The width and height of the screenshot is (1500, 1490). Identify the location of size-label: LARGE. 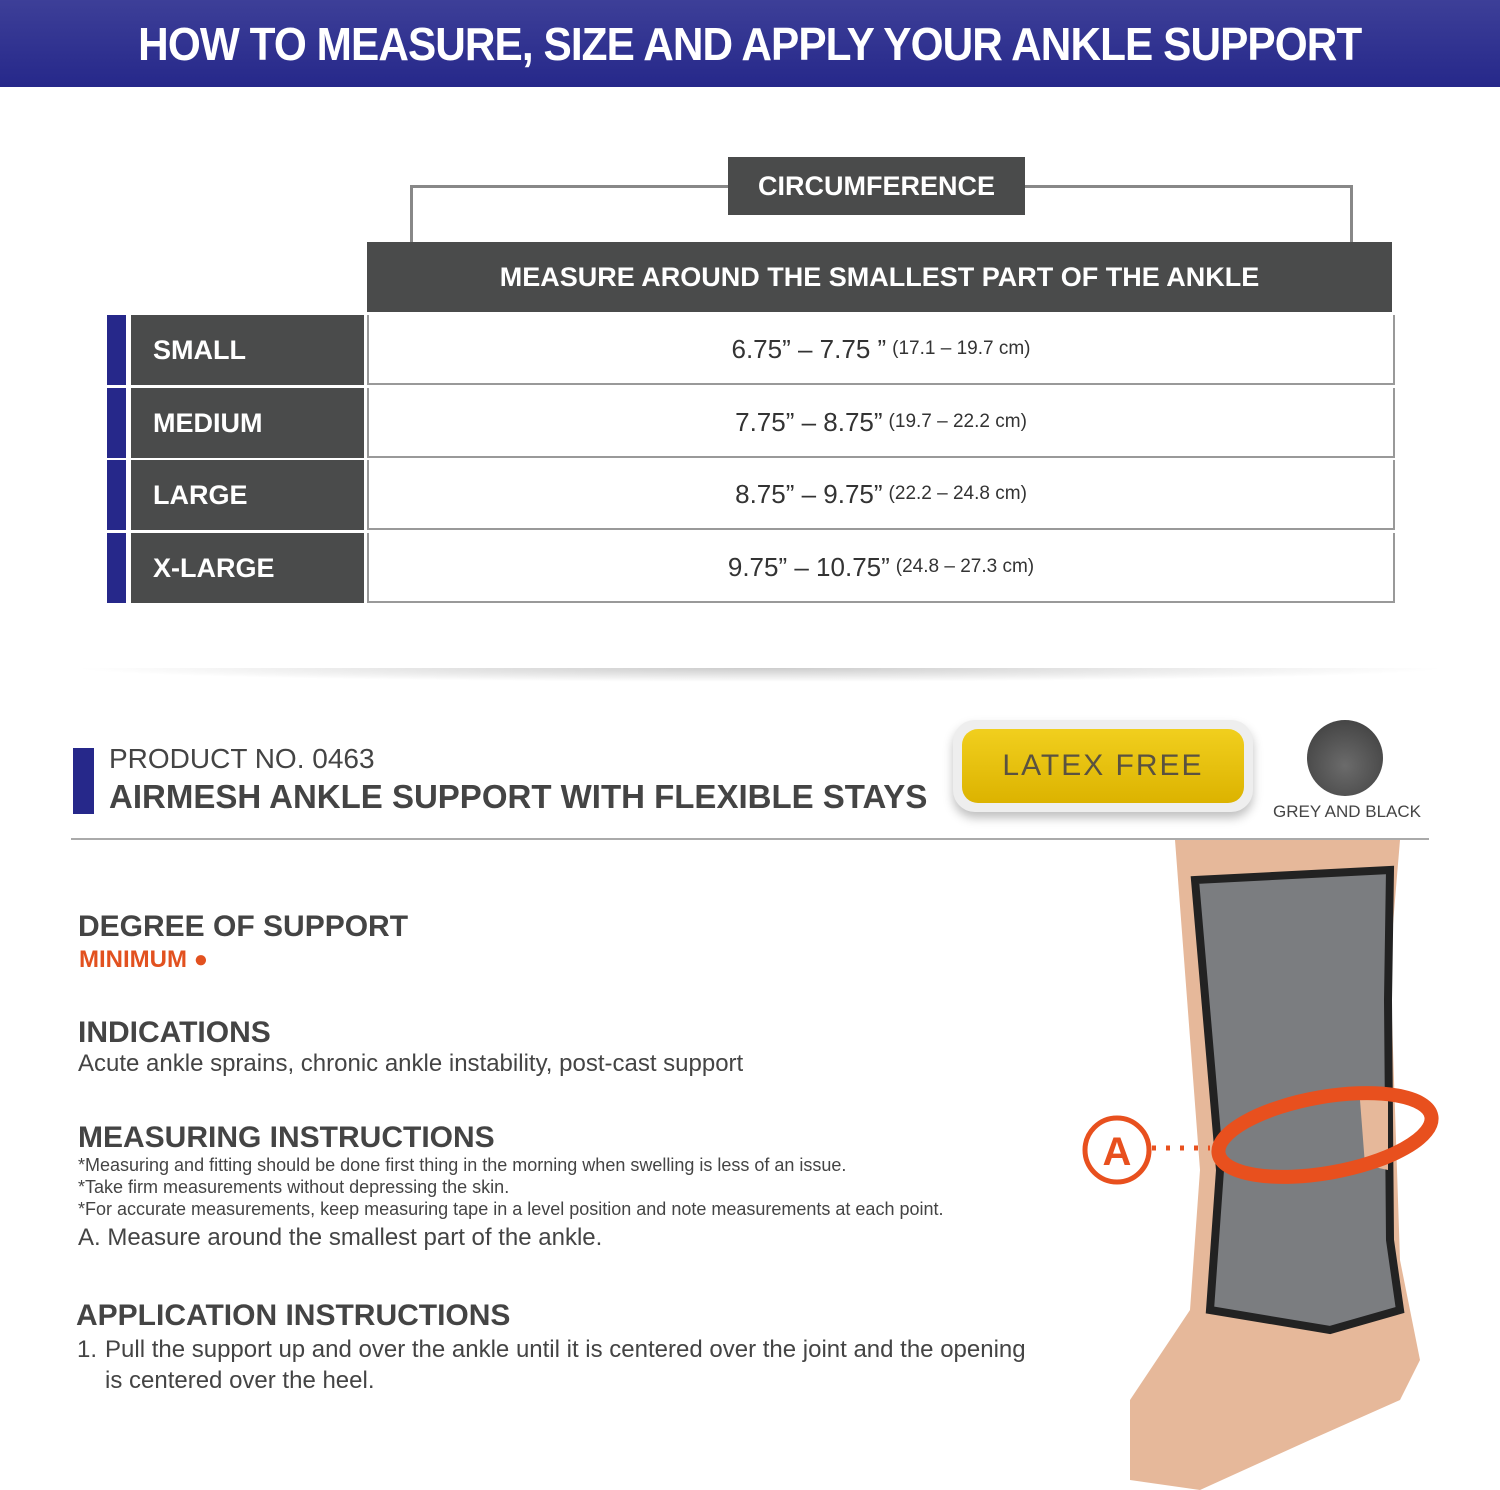
(247, 495).